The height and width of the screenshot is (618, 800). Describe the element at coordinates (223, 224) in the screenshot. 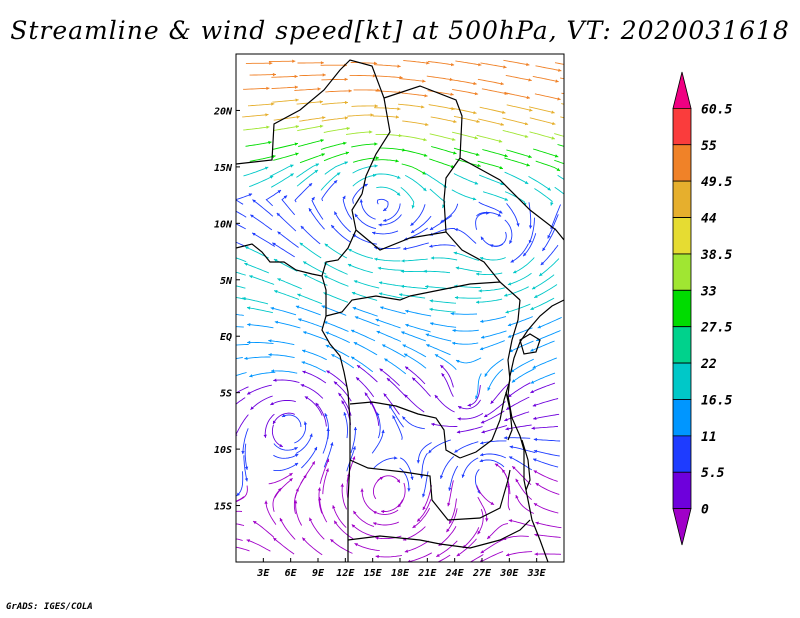

I see `y-tick-label: 10N` at that location.